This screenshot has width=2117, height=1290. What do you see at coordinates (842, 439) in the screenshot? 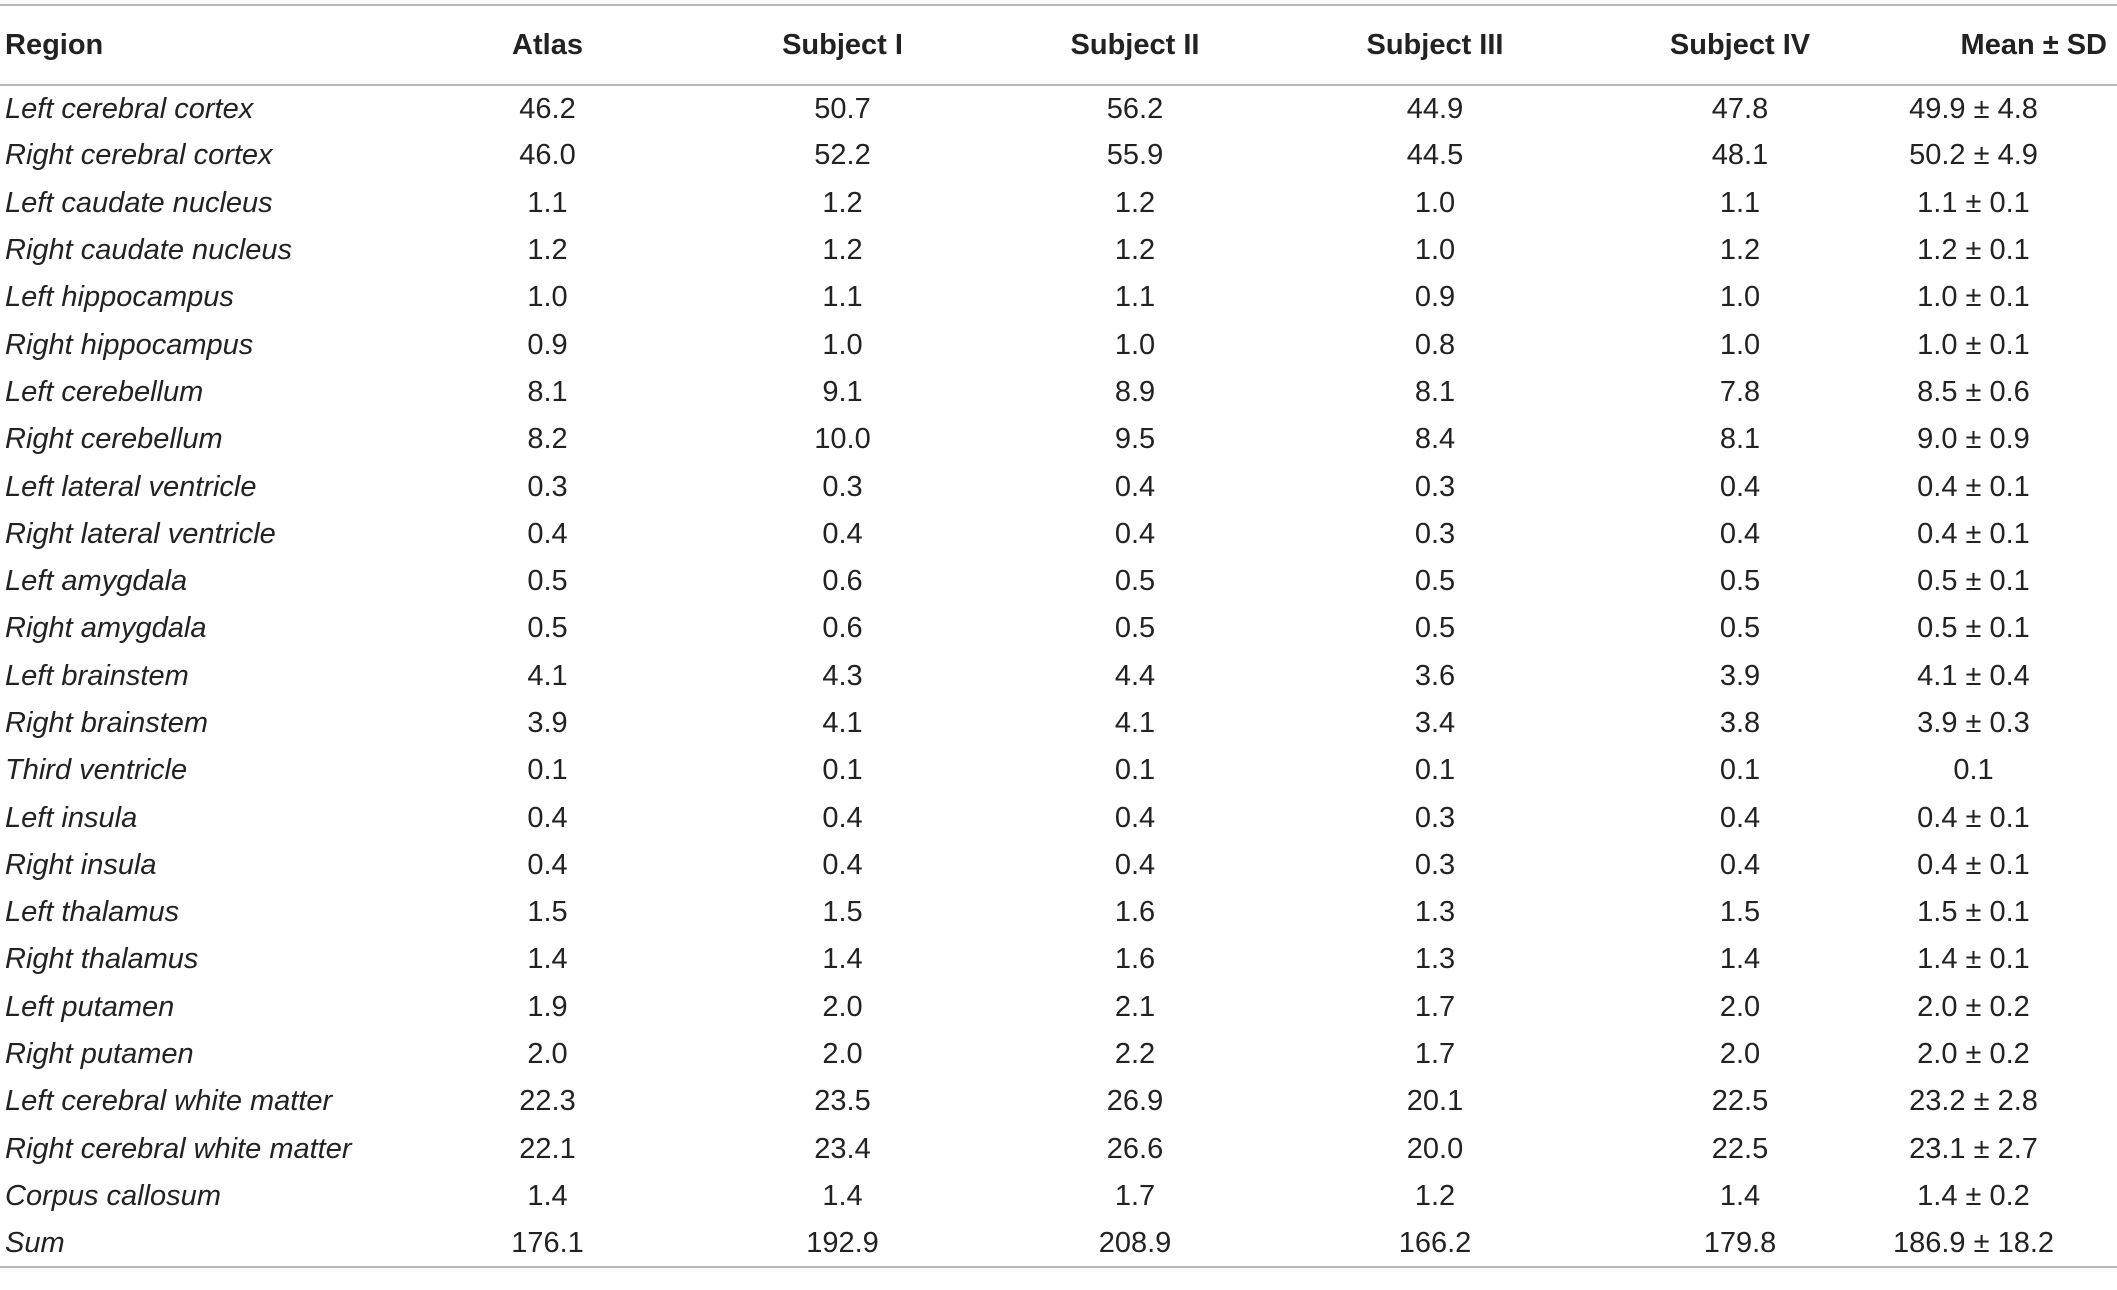
I see `cell-subject-1: 10.0` at bounding box center [842, 439].